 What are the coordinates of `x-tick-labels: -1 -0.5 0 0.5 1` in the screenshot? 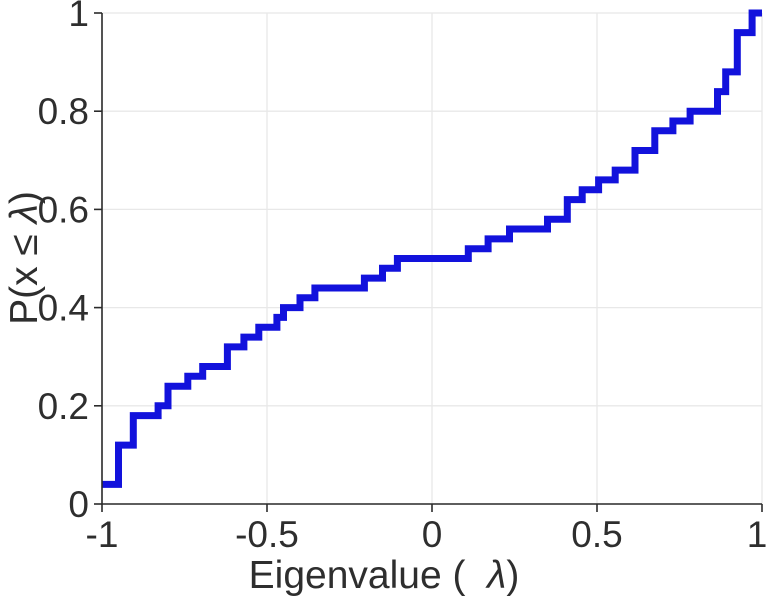 It's located at (427, 534).